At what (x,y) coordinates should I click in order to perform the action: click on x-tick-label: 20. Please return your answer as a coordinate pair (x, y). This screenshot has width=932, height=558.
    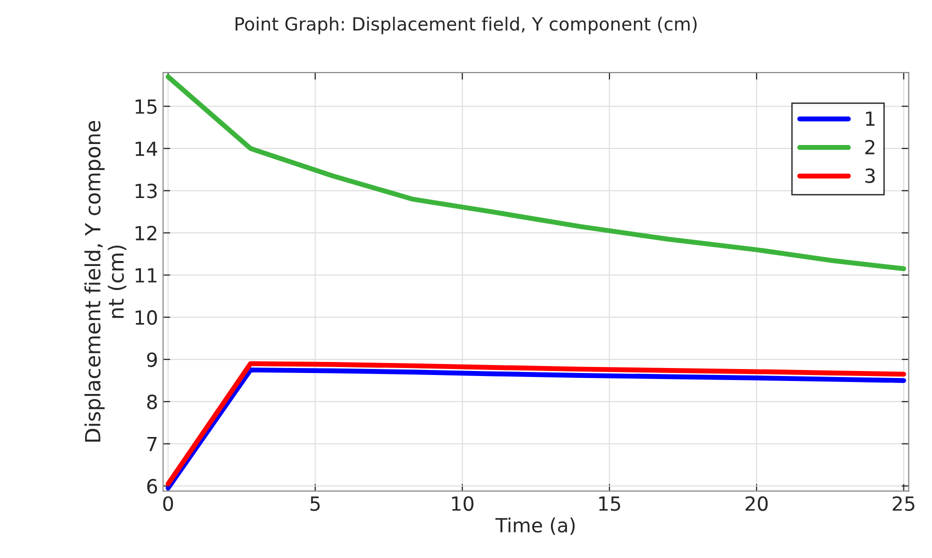
    Looking at the image, I should click on (757, 503).